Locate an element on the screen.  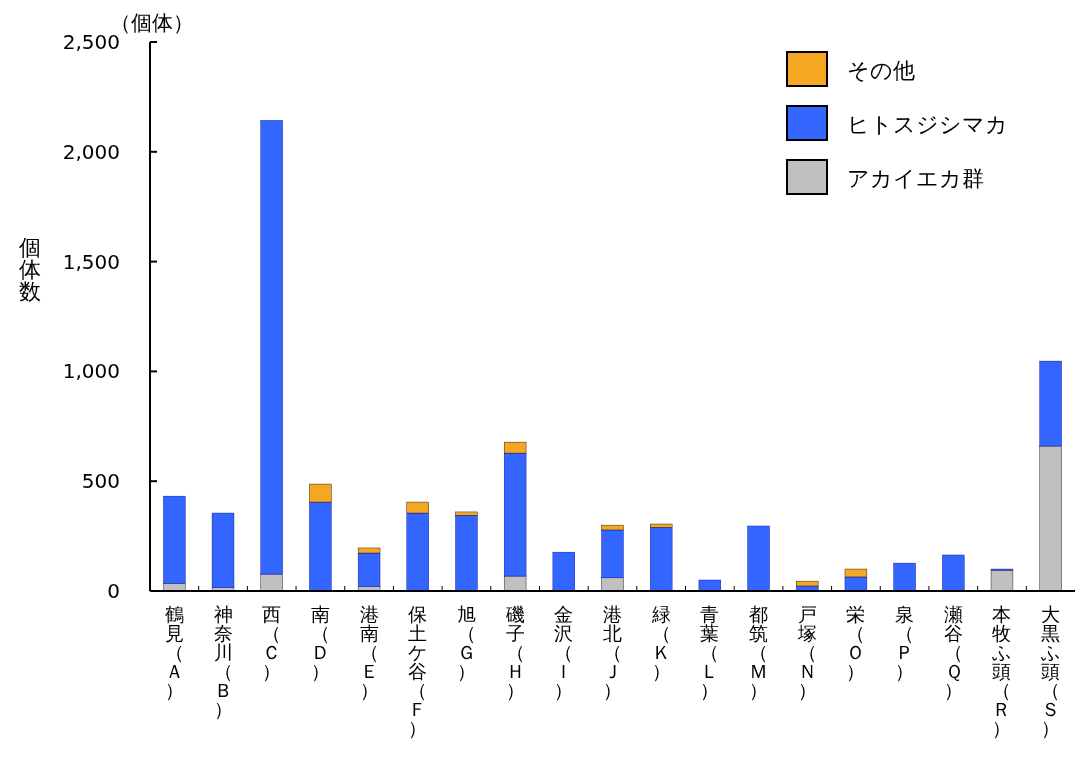
y-tick-label: 1,000 is located at coordinates (91, 371).